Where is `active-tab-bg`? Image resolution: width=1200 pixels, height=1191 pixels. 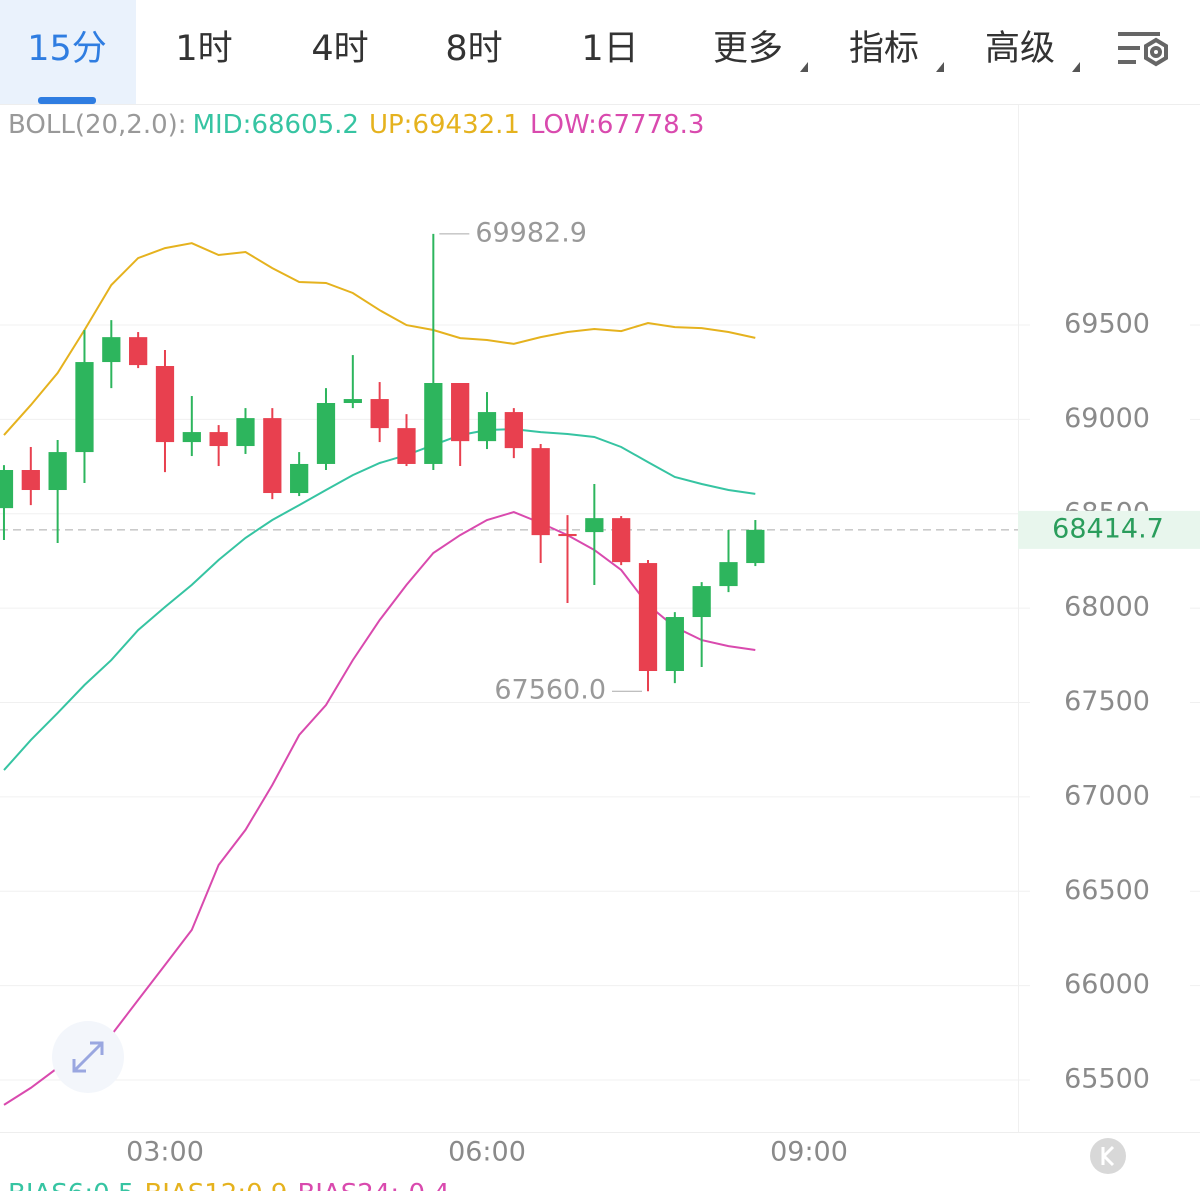
active-tab-bg is located at coordinates (68, 52).